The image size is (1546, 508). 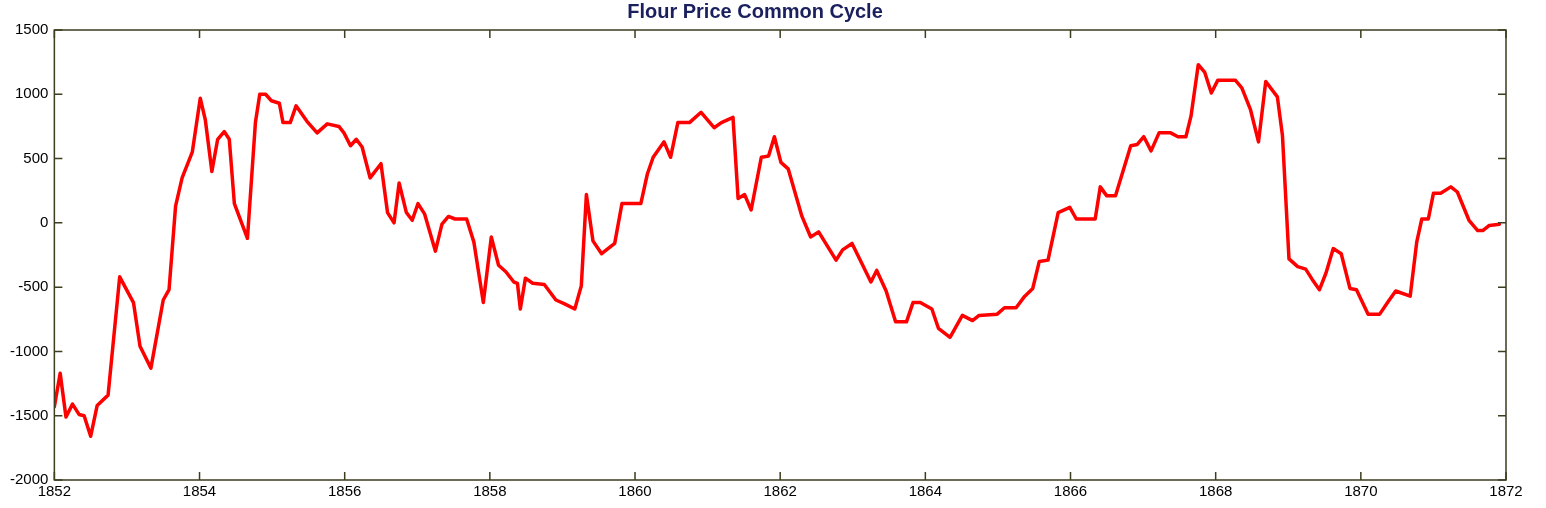 What do you see at coordinates (36, 157) in the screenshot?
I see `y-tick-label: 500` at bounding box center [36, 157].